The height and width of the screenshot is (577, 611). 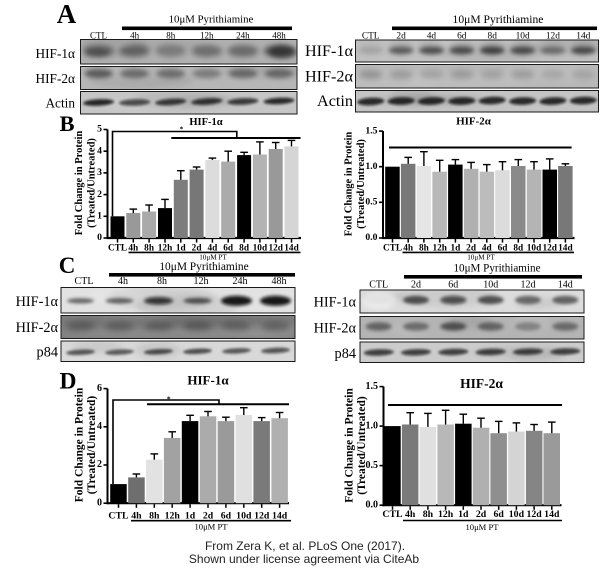 I want to click on svg-text: B, so click(x=66, y=123).